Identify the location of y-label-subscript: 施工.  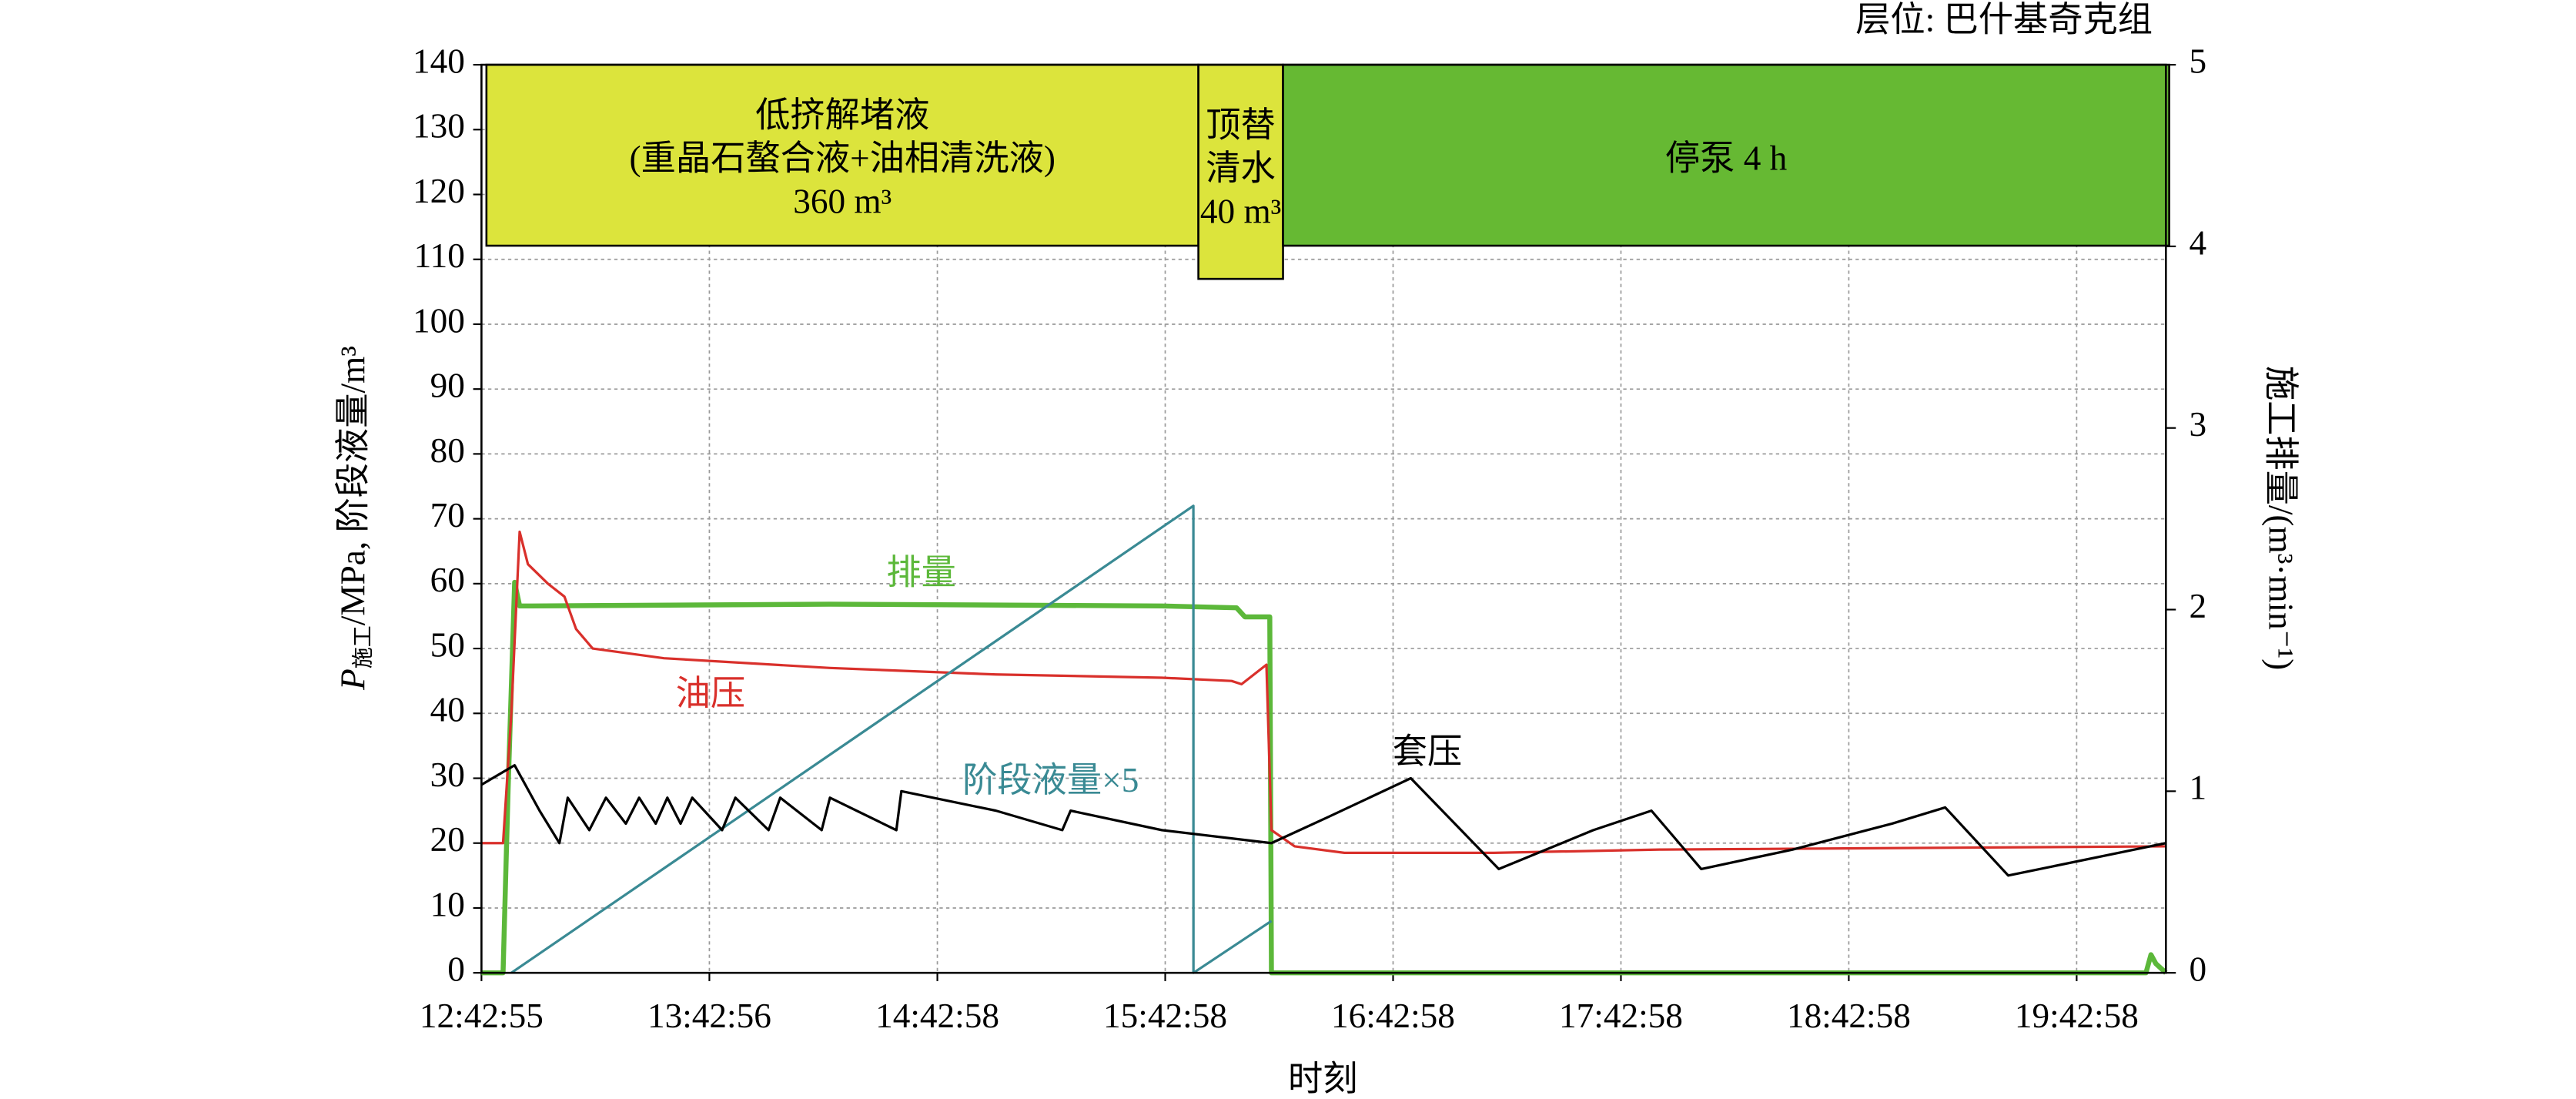
(364, 646).